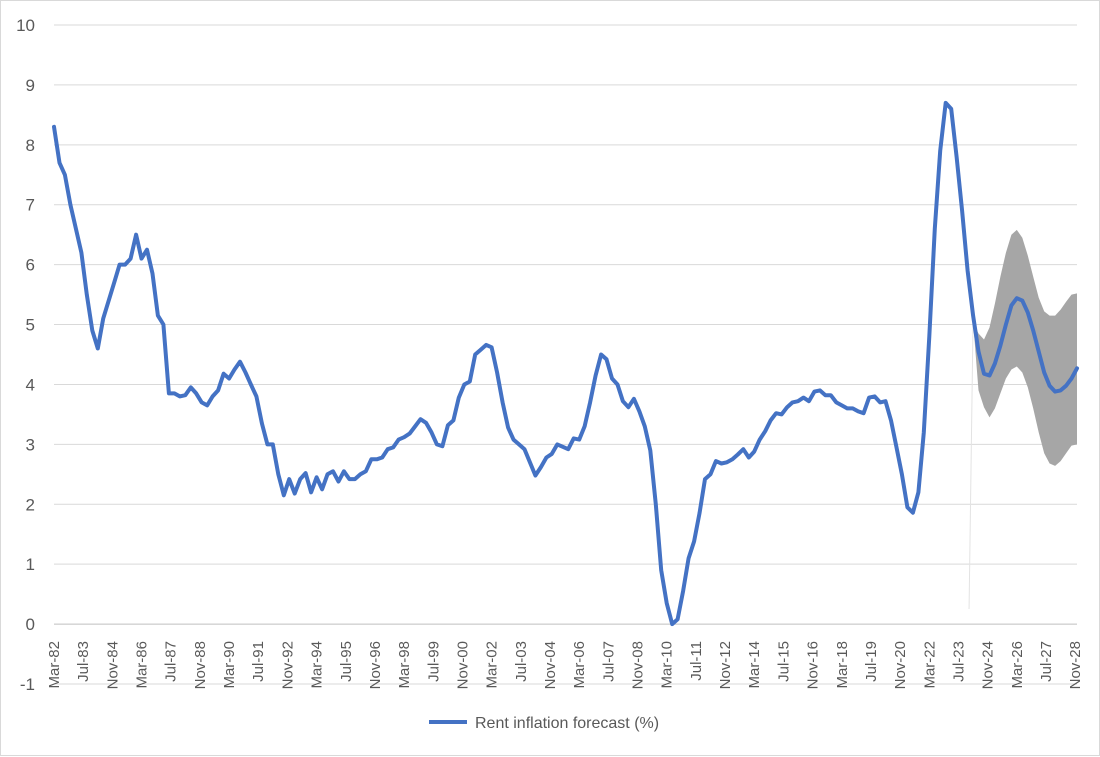  Describe the element at coordinates (30, 265) in the screenshot. I see `y-tick-label: 6` at that location.